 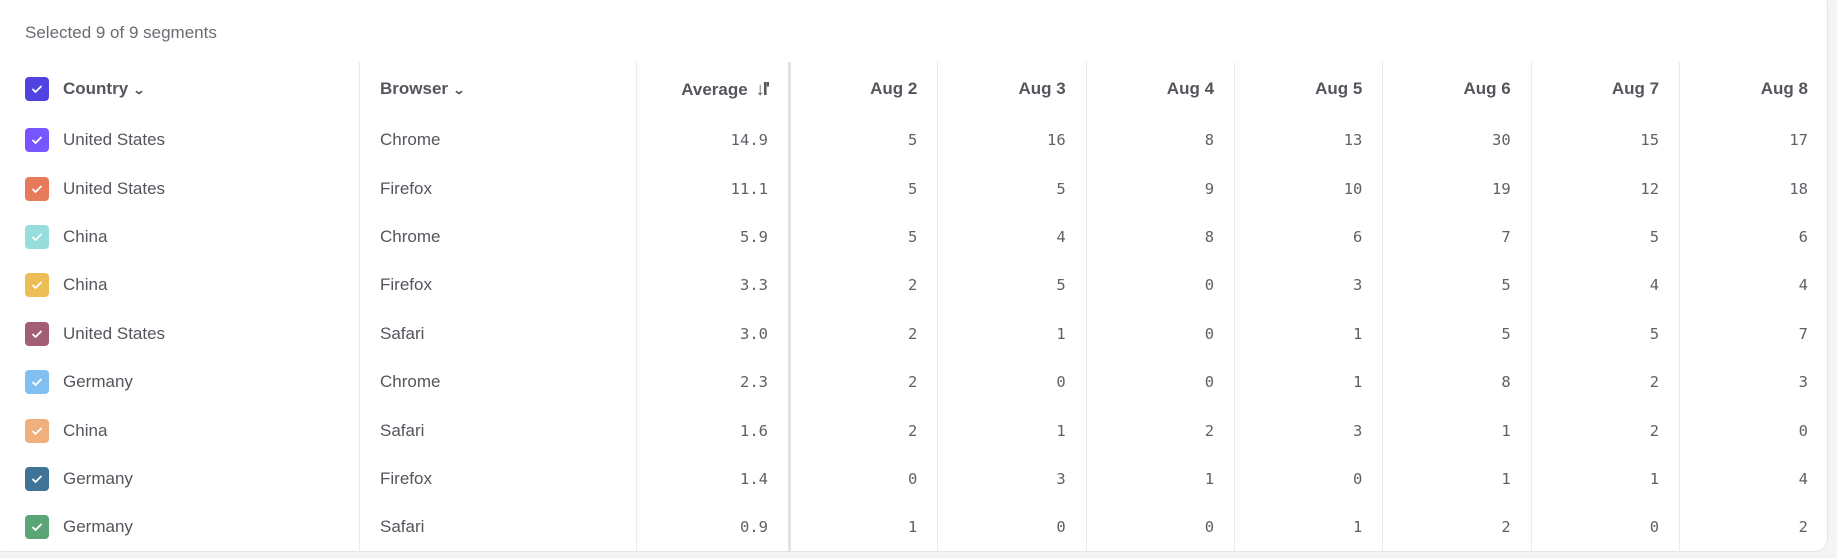 I want to click on date-column-header: Aug 4, so click(x=1160, y=89).